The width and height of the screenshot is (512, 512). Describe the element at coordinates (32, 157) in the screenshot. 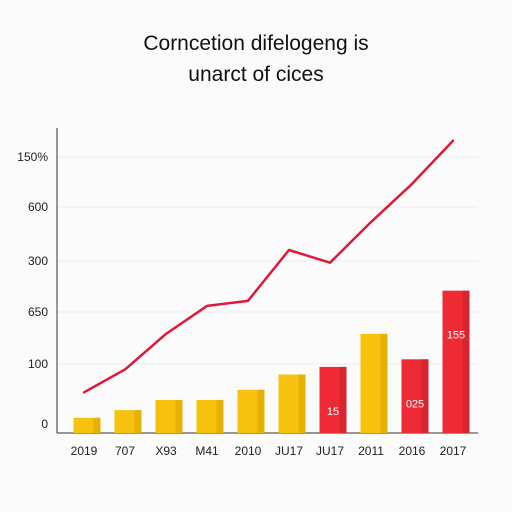

I see `y-tick-label: 150%` at that location.